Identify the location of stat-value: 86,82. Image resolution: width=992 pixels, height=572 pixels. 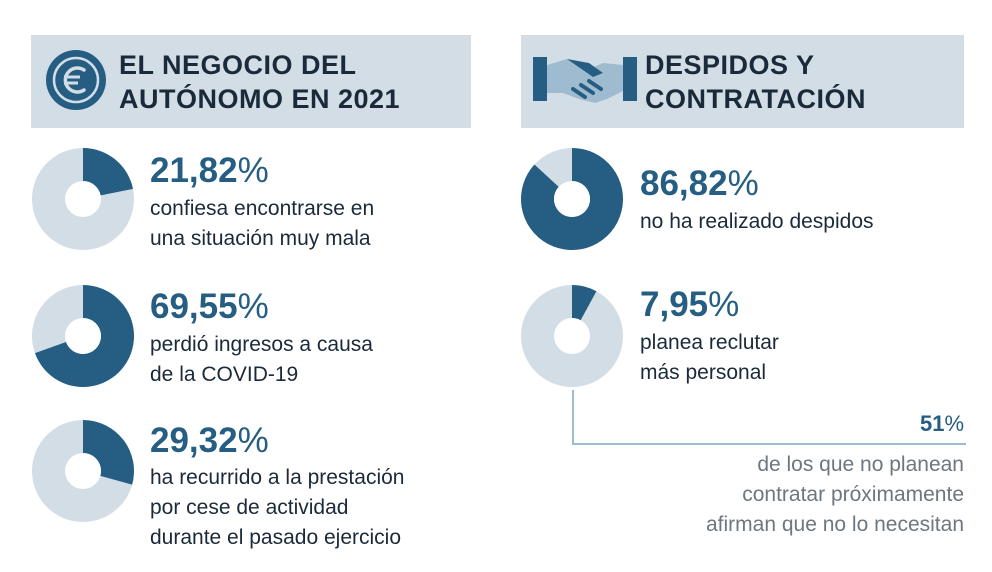
(684, 183).